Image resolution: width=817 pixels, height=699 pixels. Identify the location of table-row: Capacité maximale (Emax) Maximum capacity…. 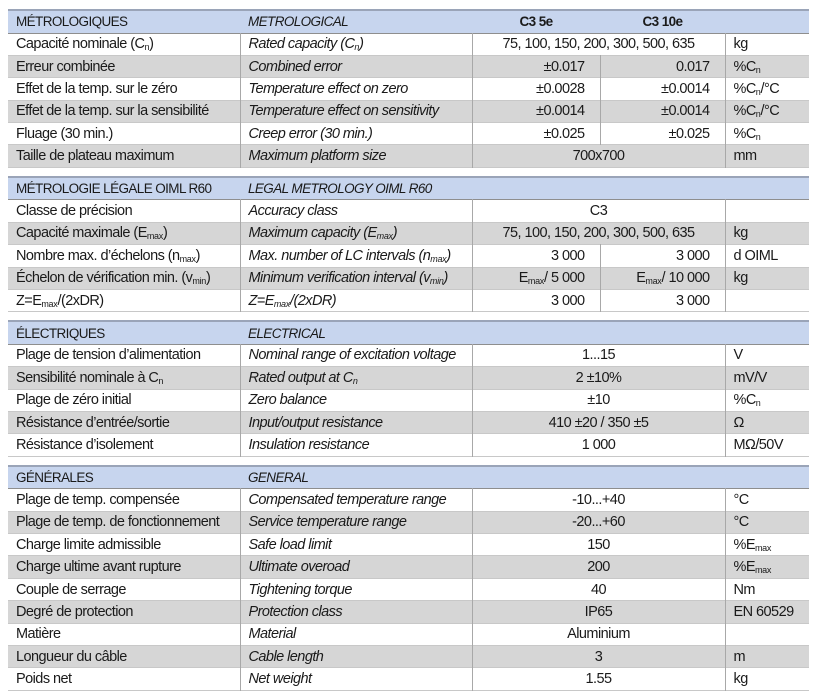
(408, 233).